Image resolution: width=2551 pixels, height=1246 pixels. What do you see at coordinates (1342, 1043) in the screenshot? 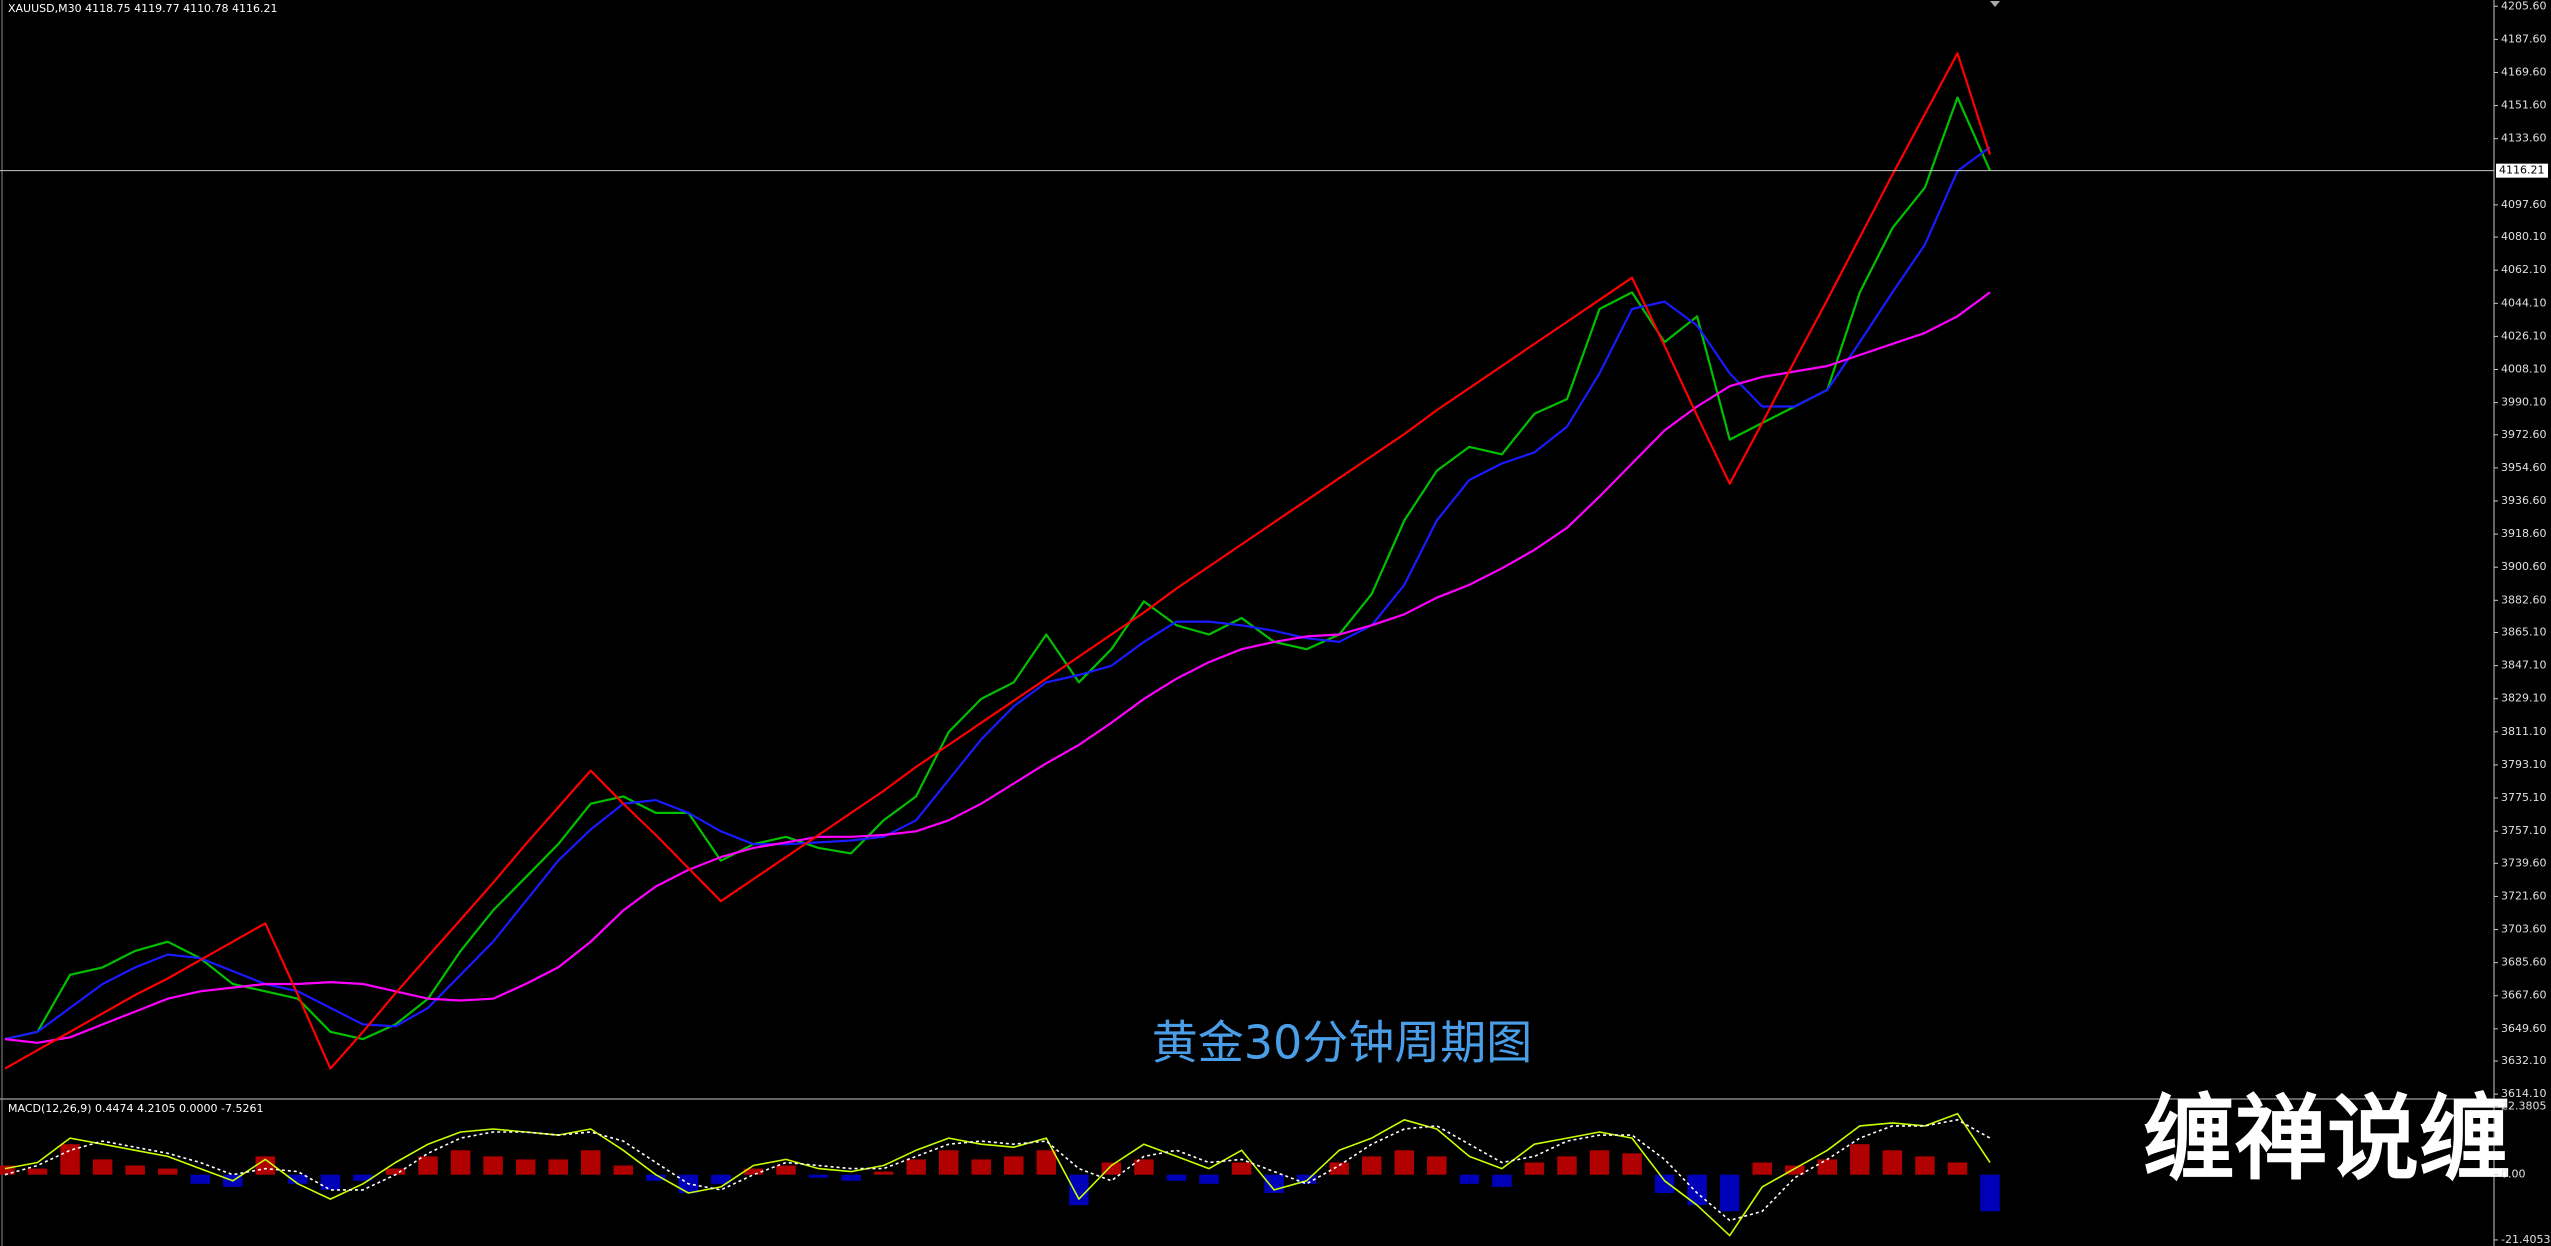
I see `annotation: 黄金30分钟周期图` at bounding box center [1342, 1043].